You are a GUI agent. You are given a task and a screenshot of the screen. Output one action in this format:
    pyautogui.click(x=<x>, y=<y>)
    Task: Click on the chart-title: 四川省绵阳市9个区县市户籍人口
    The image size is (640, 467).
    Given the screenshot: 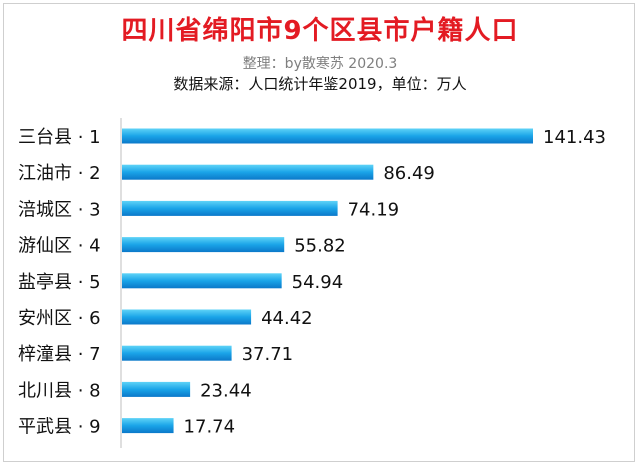 What is the action you would take?
    pyautogui.click(x=320, y=31)
    